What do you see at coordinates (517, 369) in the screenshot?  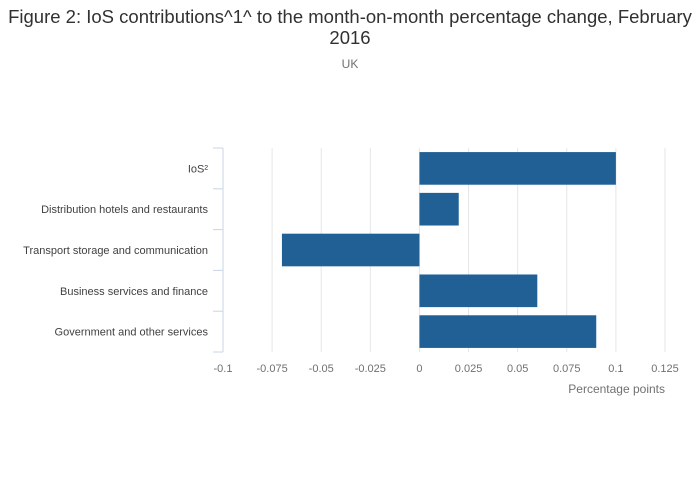 I see `x-tick-label: 0.05` at bounding box center [517, 369].